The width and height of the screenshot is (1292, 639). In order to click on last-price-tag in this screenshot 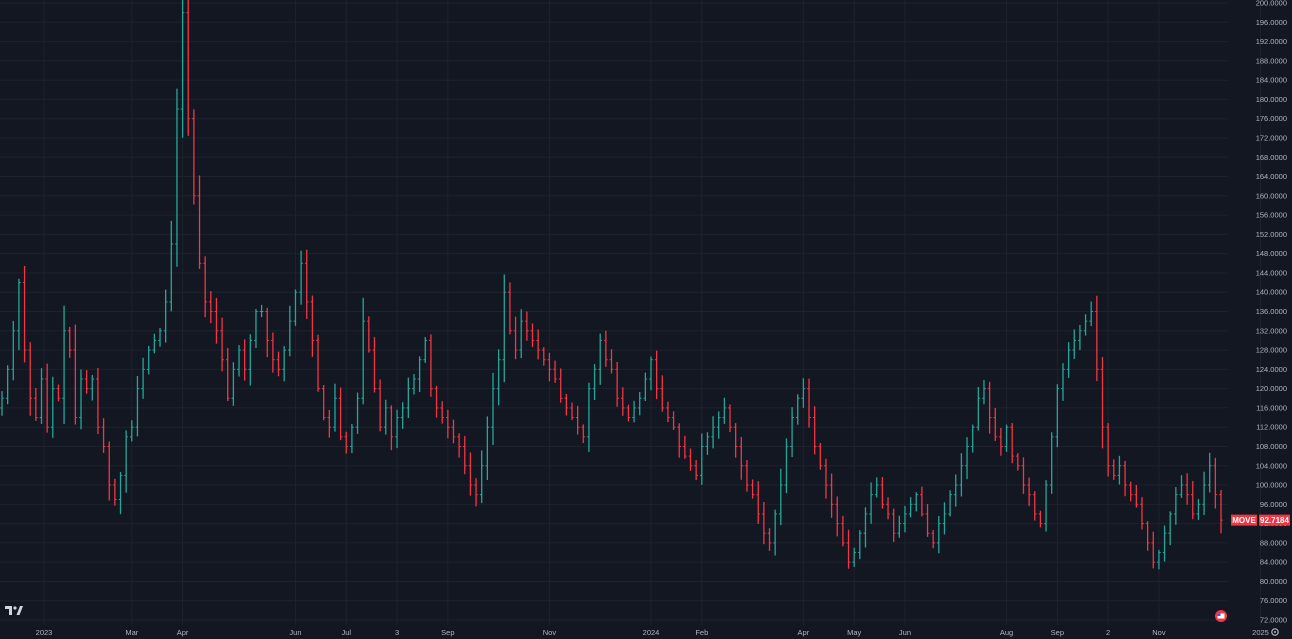, I will do `click(1274, 520)`.